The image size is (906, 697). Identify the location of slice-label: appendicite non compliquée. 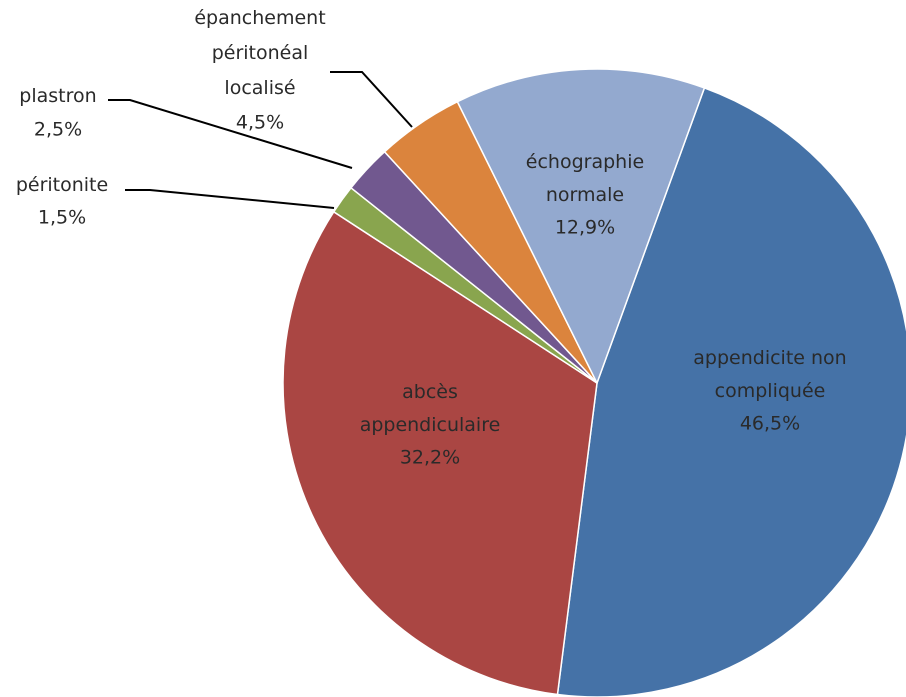
(769, 374).